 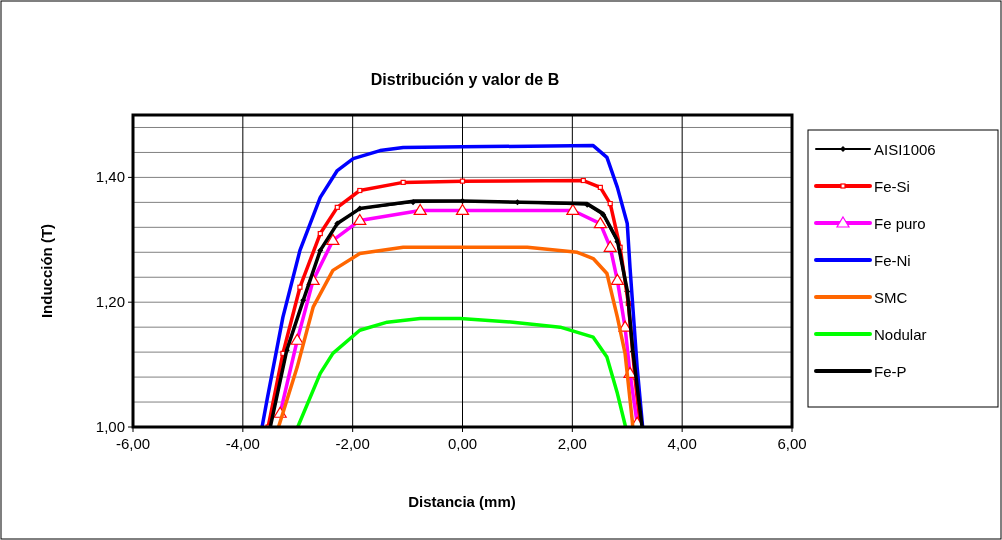 What do you see at coordinates (110, 426) in the screenshot?
I see `y-tick-label: 1,00` at bounding box center [110, 426].